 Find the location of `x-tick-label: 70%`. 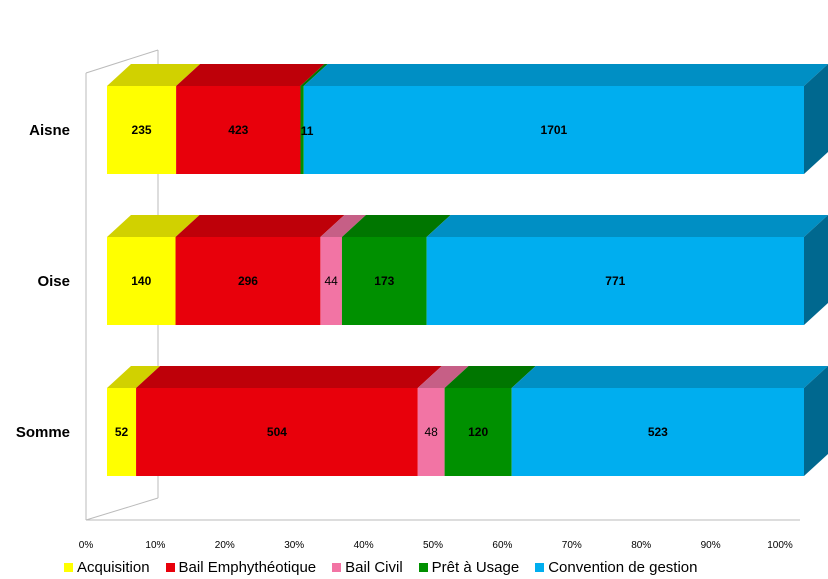

x-tick-label: 70% is located at coordinates (572, 545).